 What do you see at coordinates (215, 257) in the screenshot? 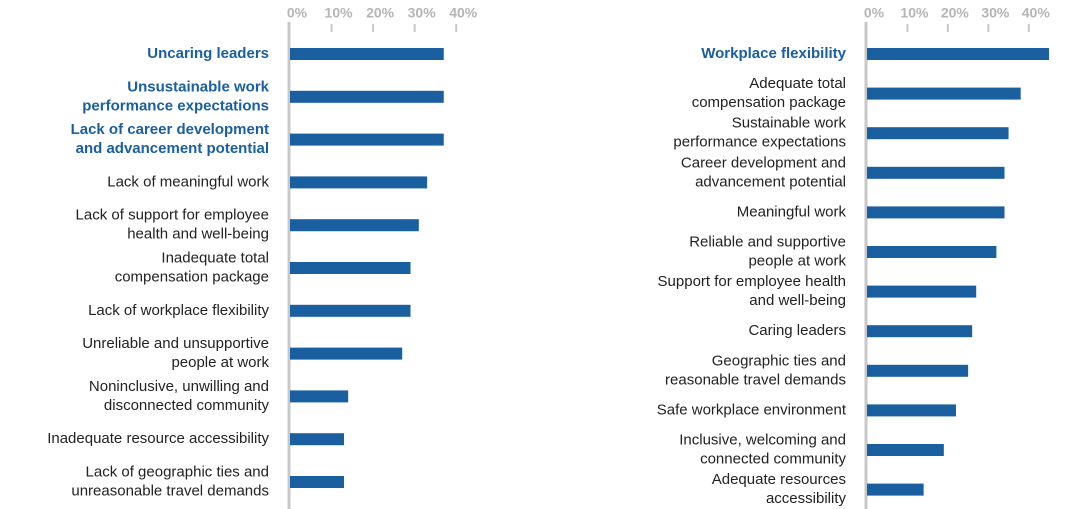
I see `text-line: Inadequate total` at bounding box center [215, 257].